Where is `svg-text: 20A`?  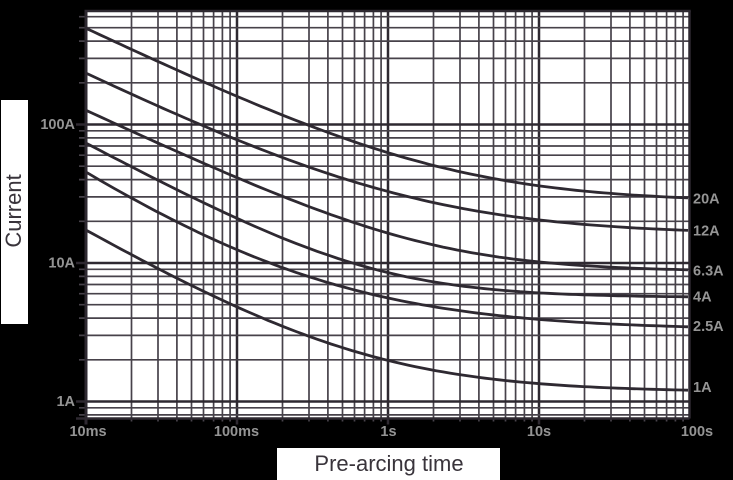
svg-text: 20A is located at coordinates (706, 200).